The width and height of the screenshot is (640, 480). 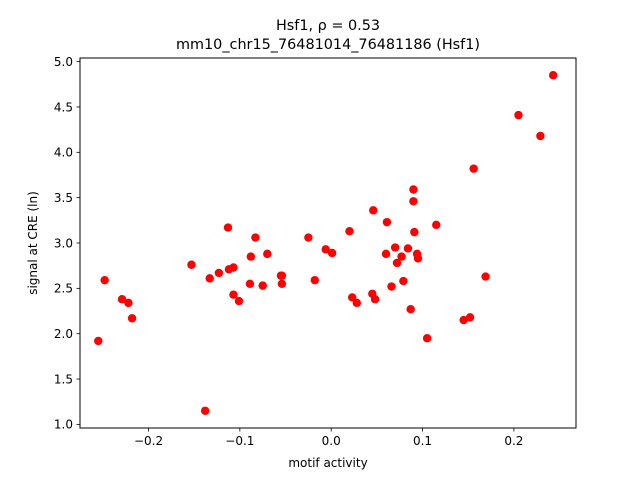 What do you see at coordinates (239, 441) in the screenshot?
I see `x-tick-label: −0.1` at bounding box center [239, 441].